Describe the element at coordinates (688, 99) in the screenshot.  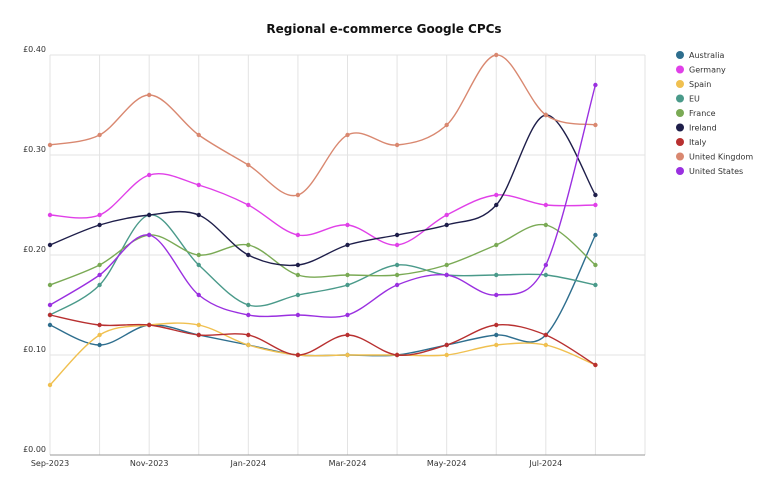
I see `legend-item: EU` at that location.